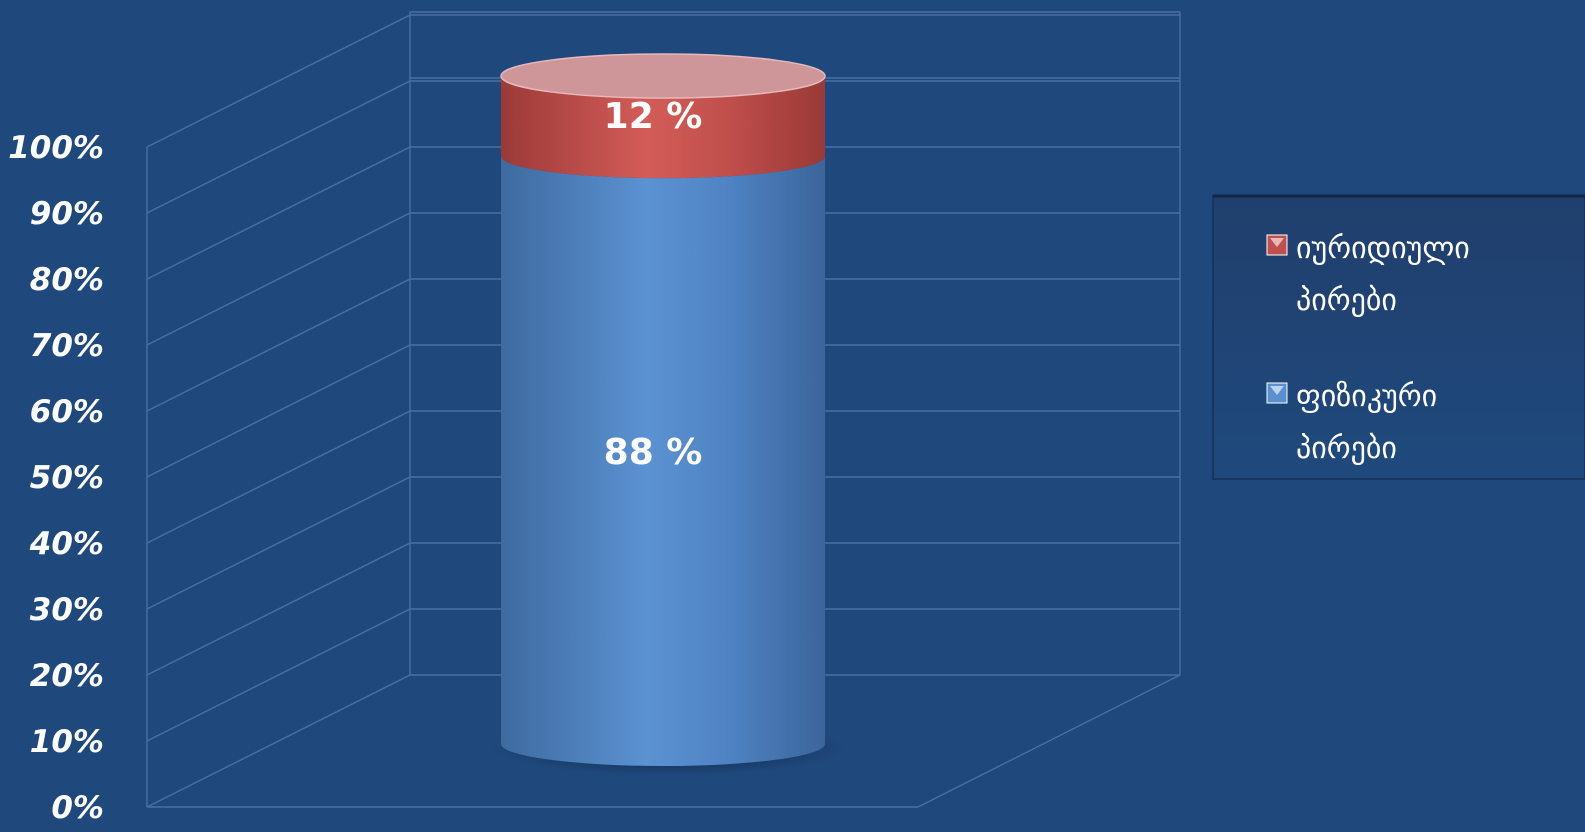  What do you see at coordinates (67, 280) in the screenshot?
I see `y-tick-label: 80%` at bounding box center [67, 280].